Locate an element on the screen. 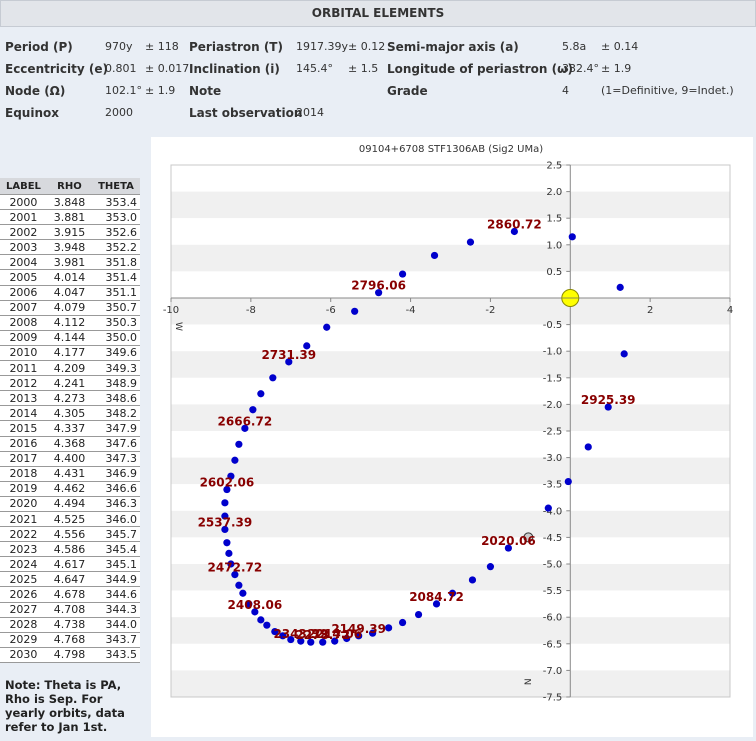  orbit-year-label: 2537.39 is located at coordinates (225, 522).